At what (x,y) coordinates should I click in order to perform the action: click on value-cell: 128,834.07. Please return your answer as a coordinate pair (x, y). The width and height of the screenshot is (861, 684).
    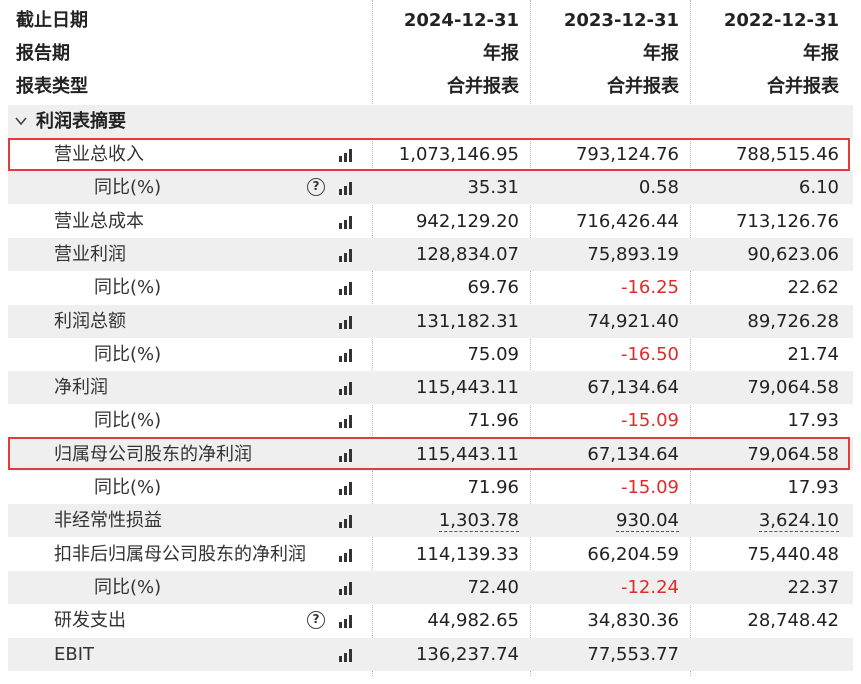
    Looking at the image, I should click on (467, 254).